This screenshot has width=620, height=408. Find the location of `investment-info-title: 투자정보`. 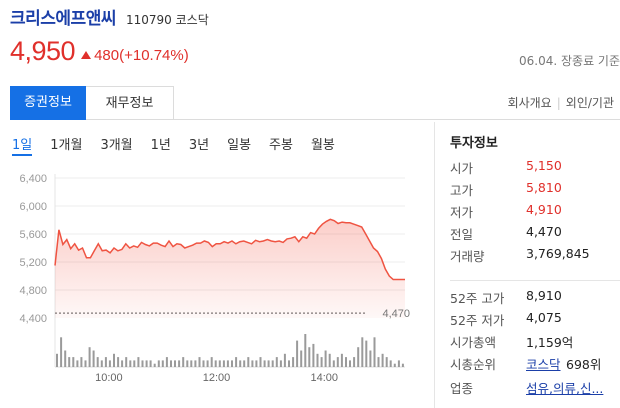

investment-info-title: 투자정보 is located at coordinates (474, 143).